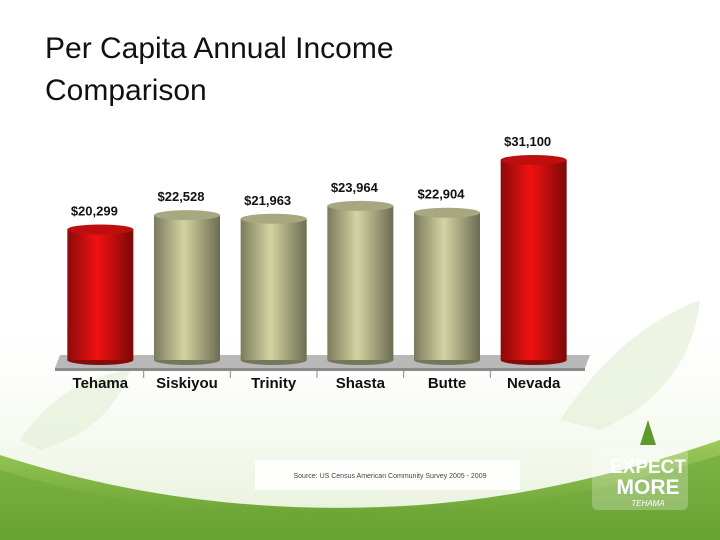 This screenshot has height=540, width=720. Describe the element at coordinates (534, 383) in the screenshot. I see `x-tick-label: Nevada` at that location.